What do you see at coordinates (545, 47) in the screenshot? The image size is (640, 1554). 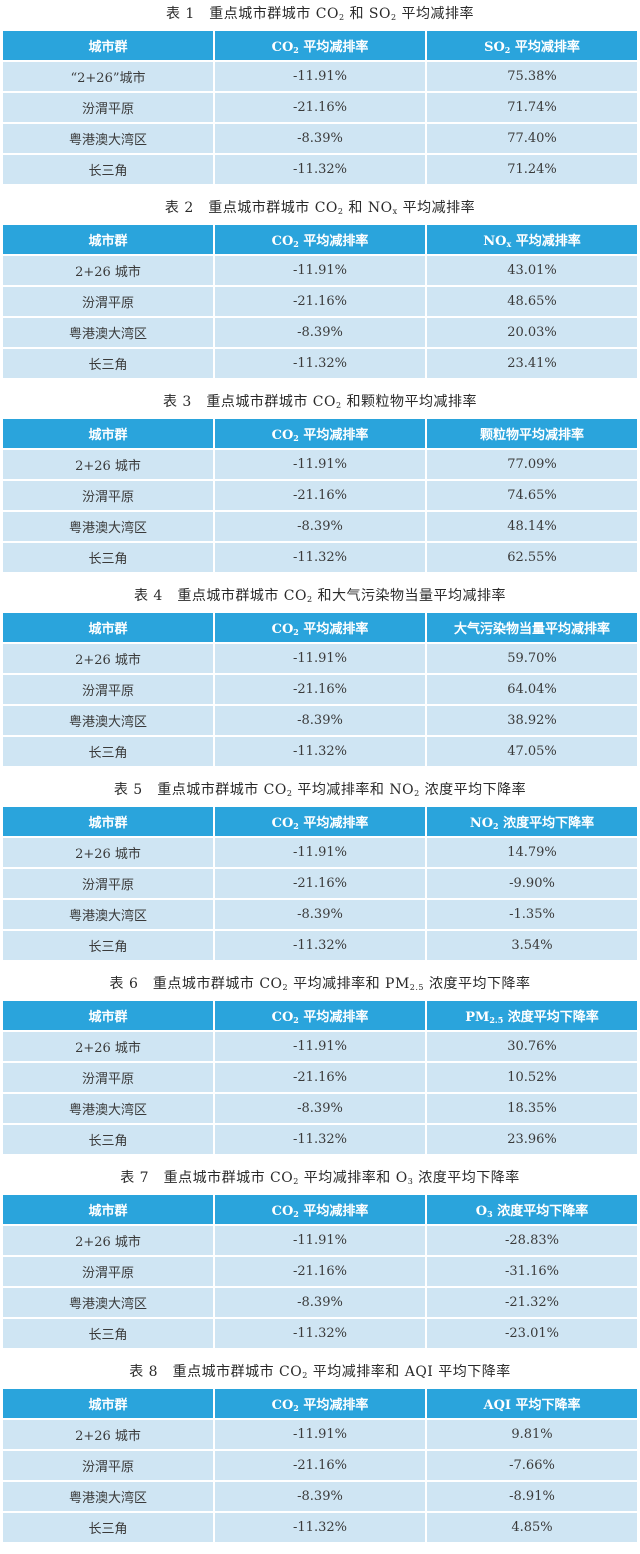 I see `header-metric-rate-m-b: 平均减排率` at bounding box center [545, 47].